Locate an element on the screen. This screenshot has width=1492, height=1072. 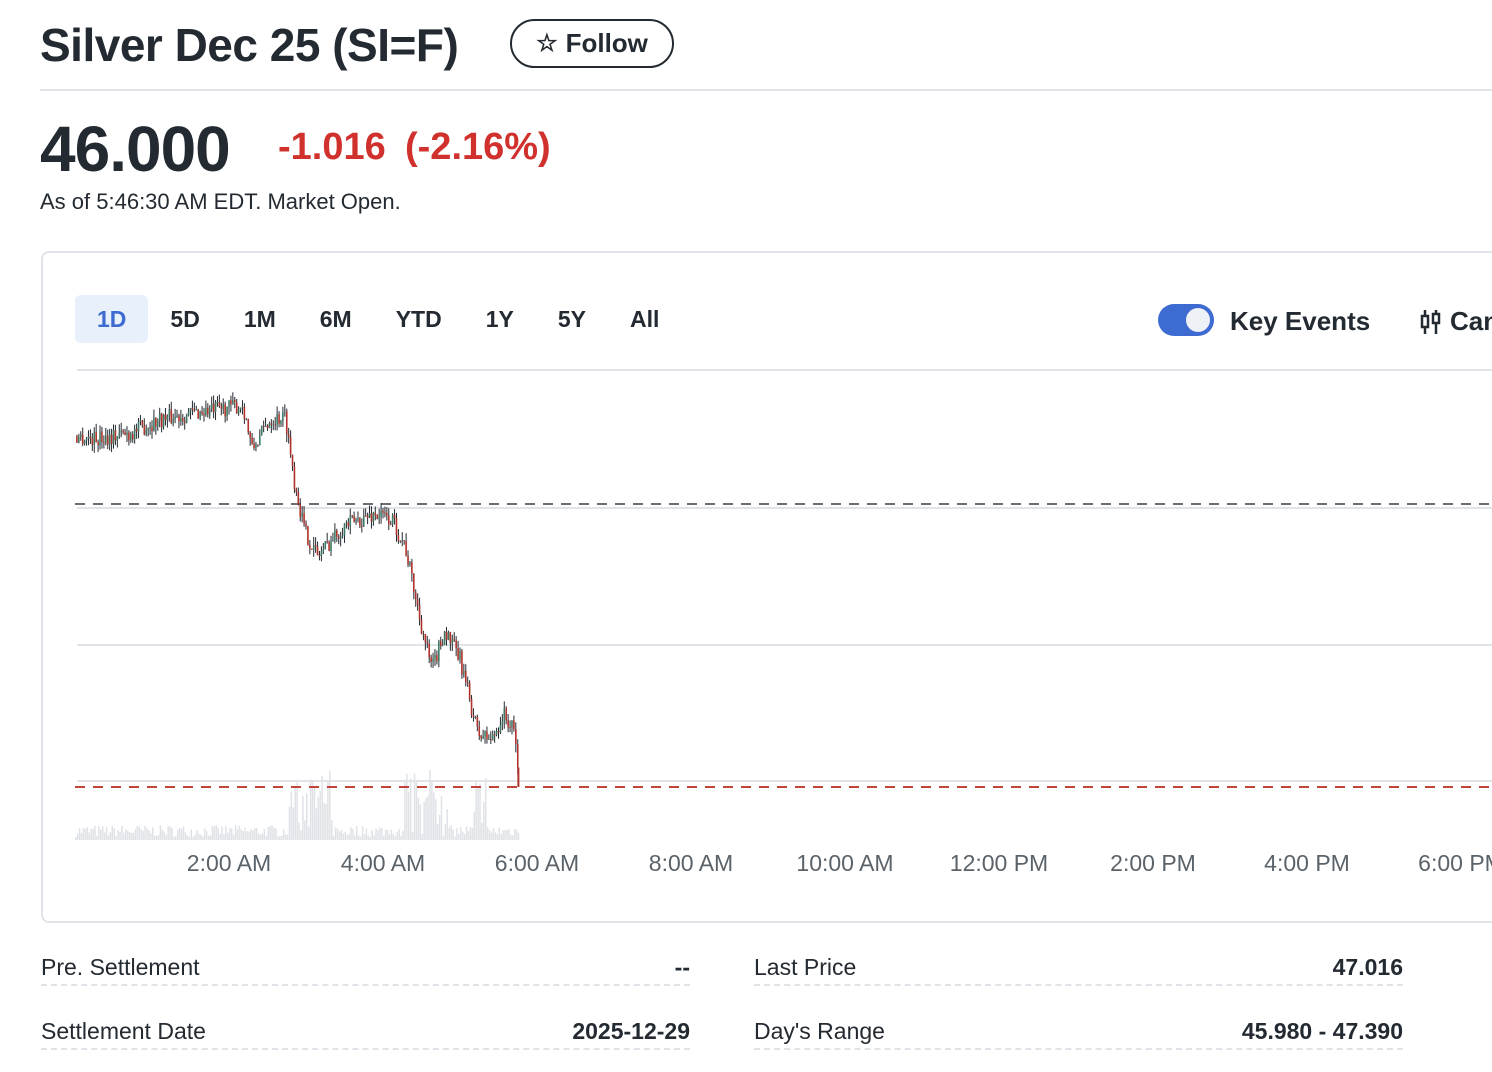
stat-value: 47.016 is located at coordinates (1367, 966).